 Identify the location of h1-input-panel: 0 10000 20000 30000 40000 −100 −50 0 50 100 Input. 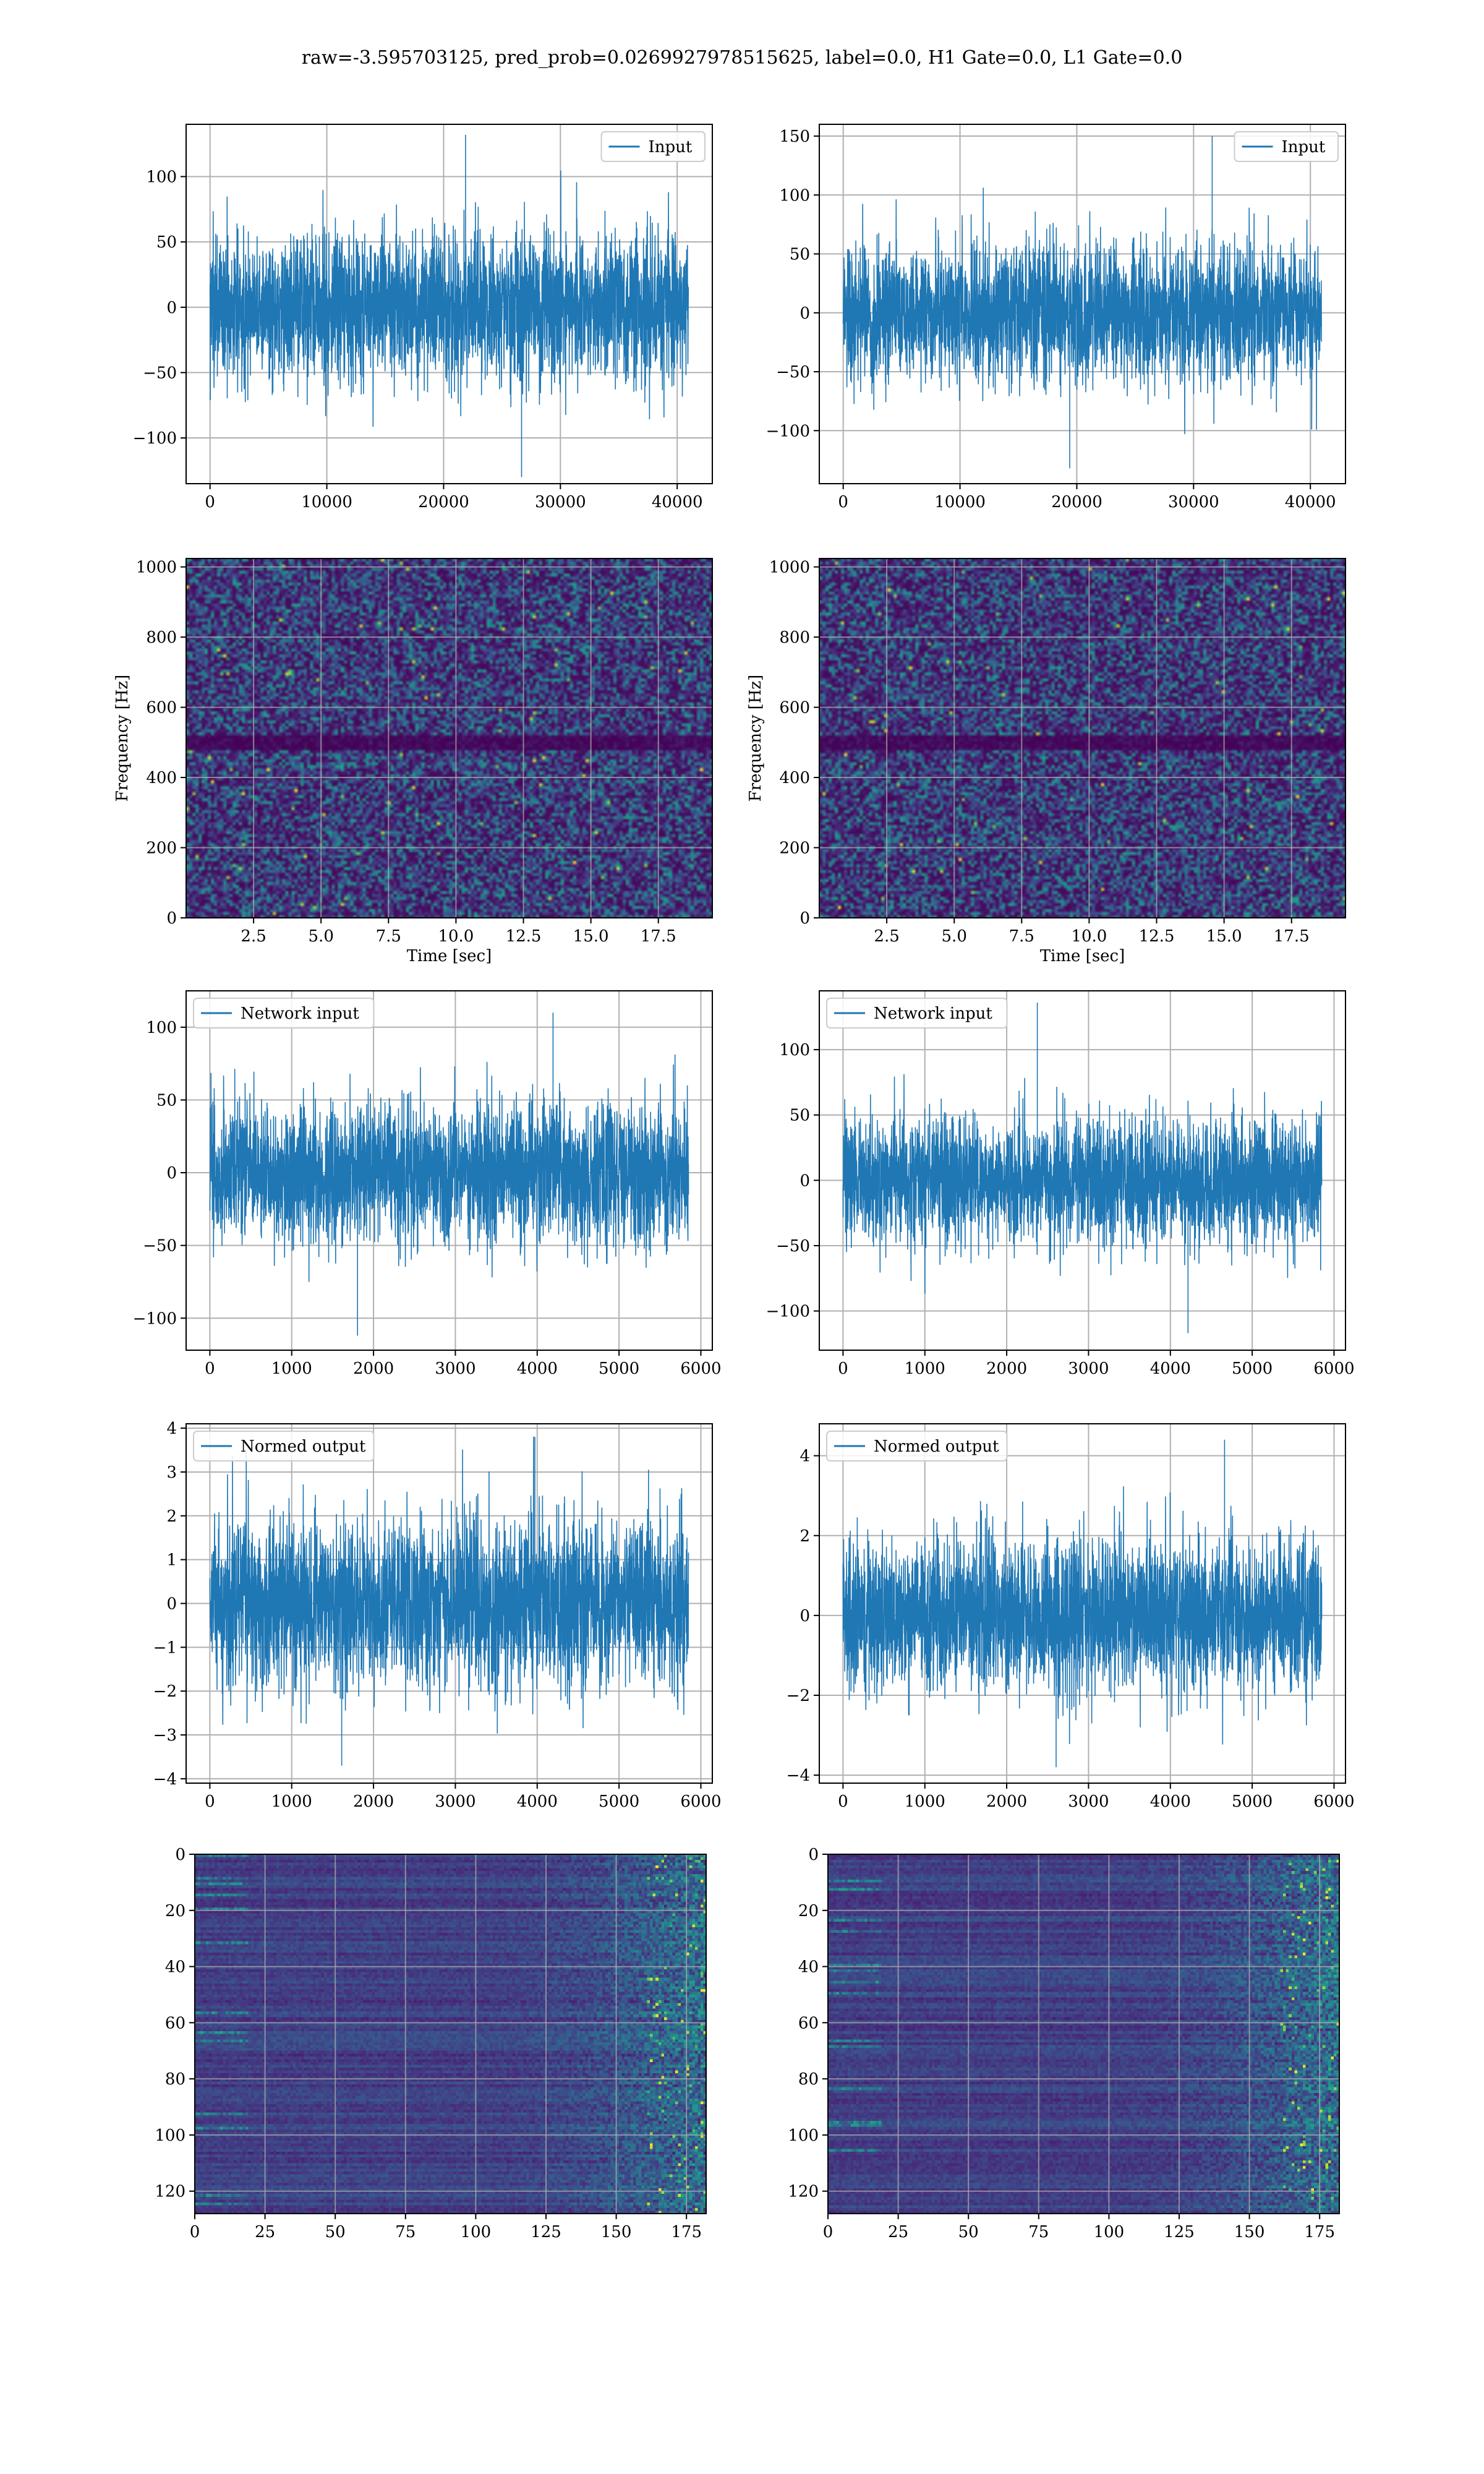
(423, 317).